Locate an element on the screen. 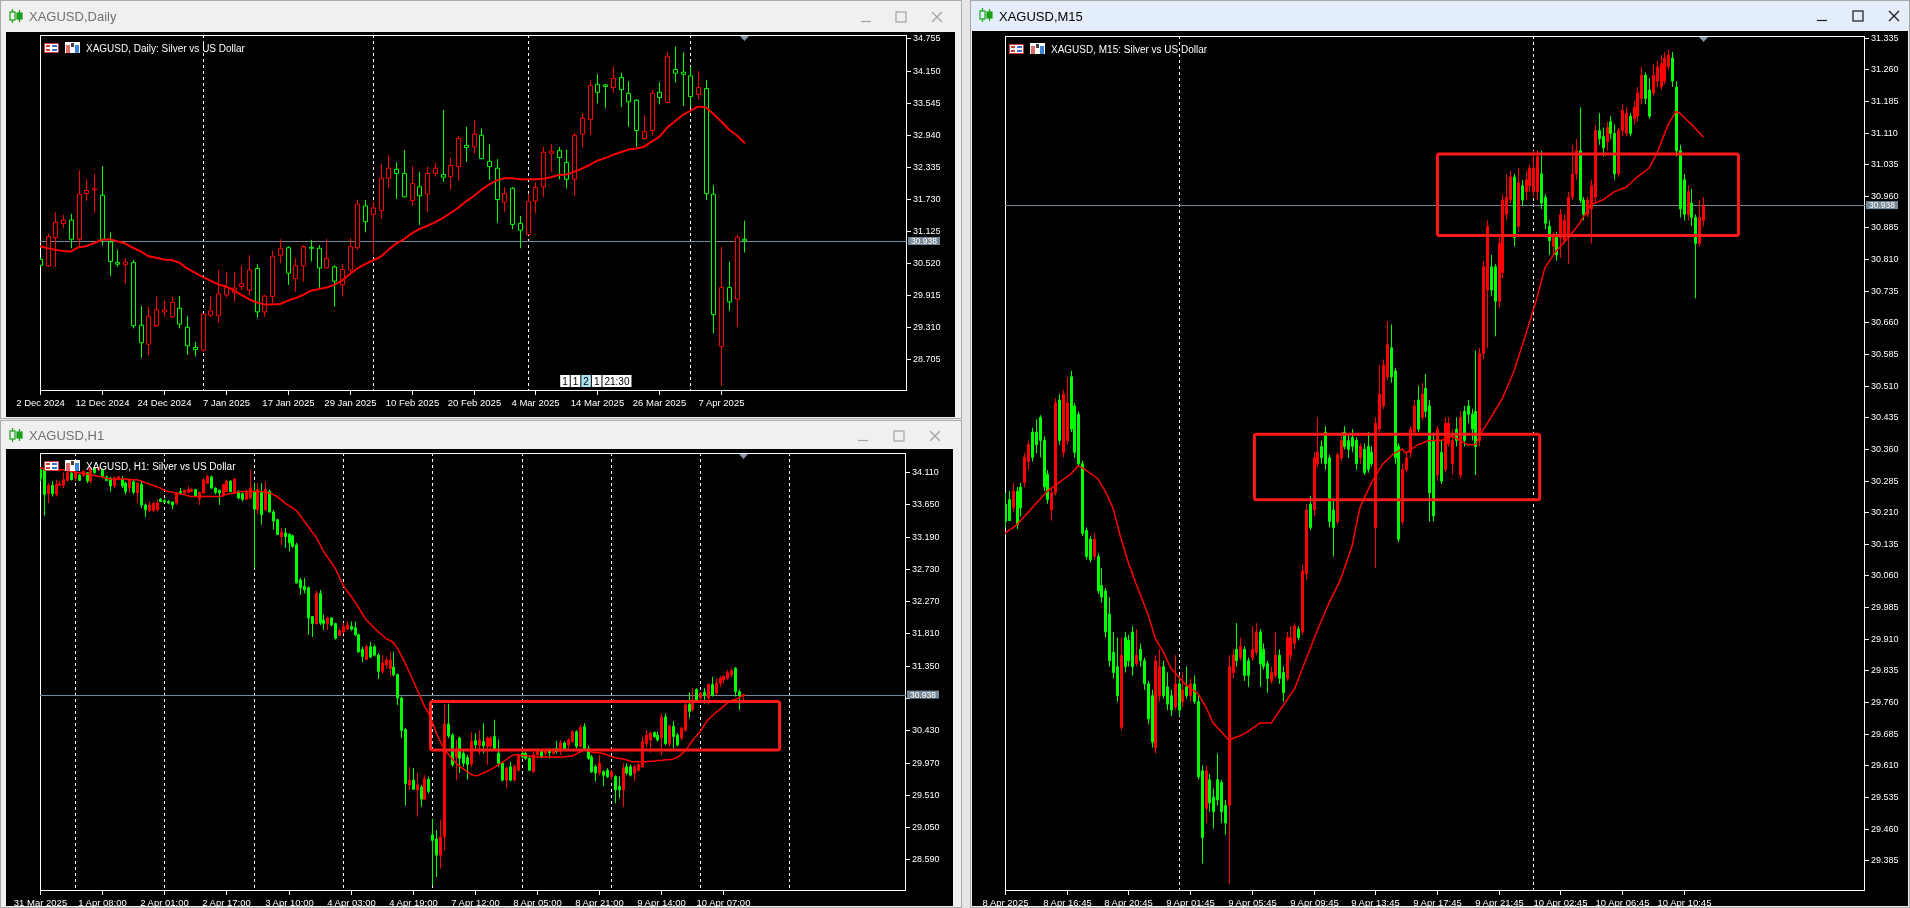  y-tick-label: 31.260 is located at coordinates (1885, 69).